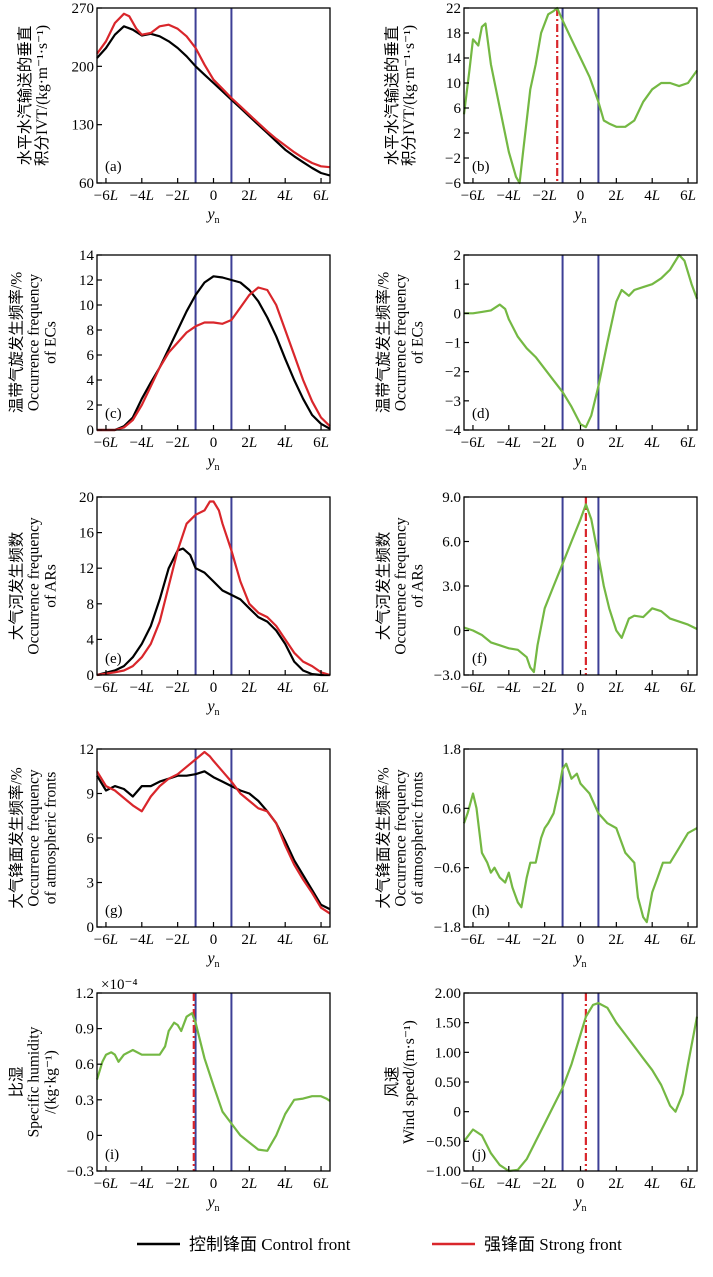 The image size is (713, 1277). What do you see at coordinates (84, 1065) in the screenshot?
I see `y-tick-label: 0.6` at bounding box center [84, 1065].